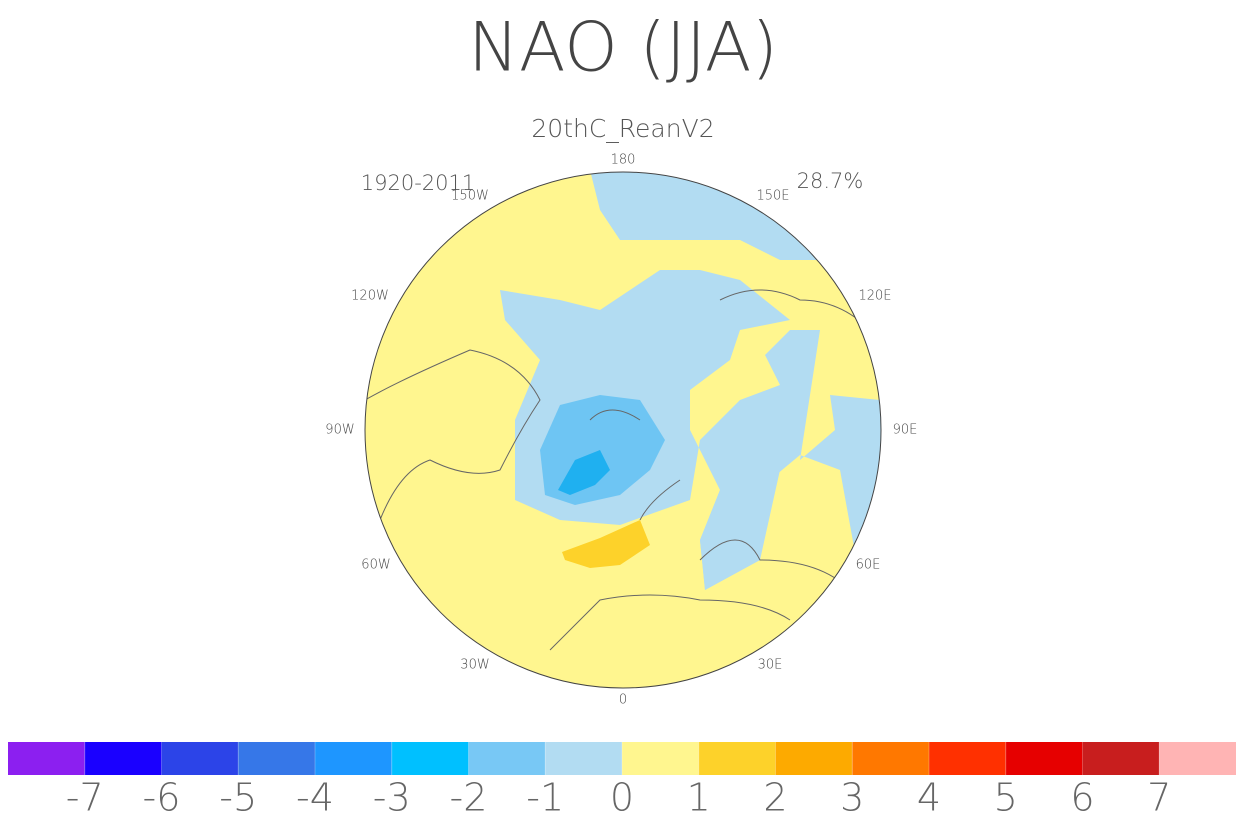 This screenshot has width=1244, height=822. Describe the element at coordinates (740, 492) in the screenshot. I see `negative-field-asia` at that location.